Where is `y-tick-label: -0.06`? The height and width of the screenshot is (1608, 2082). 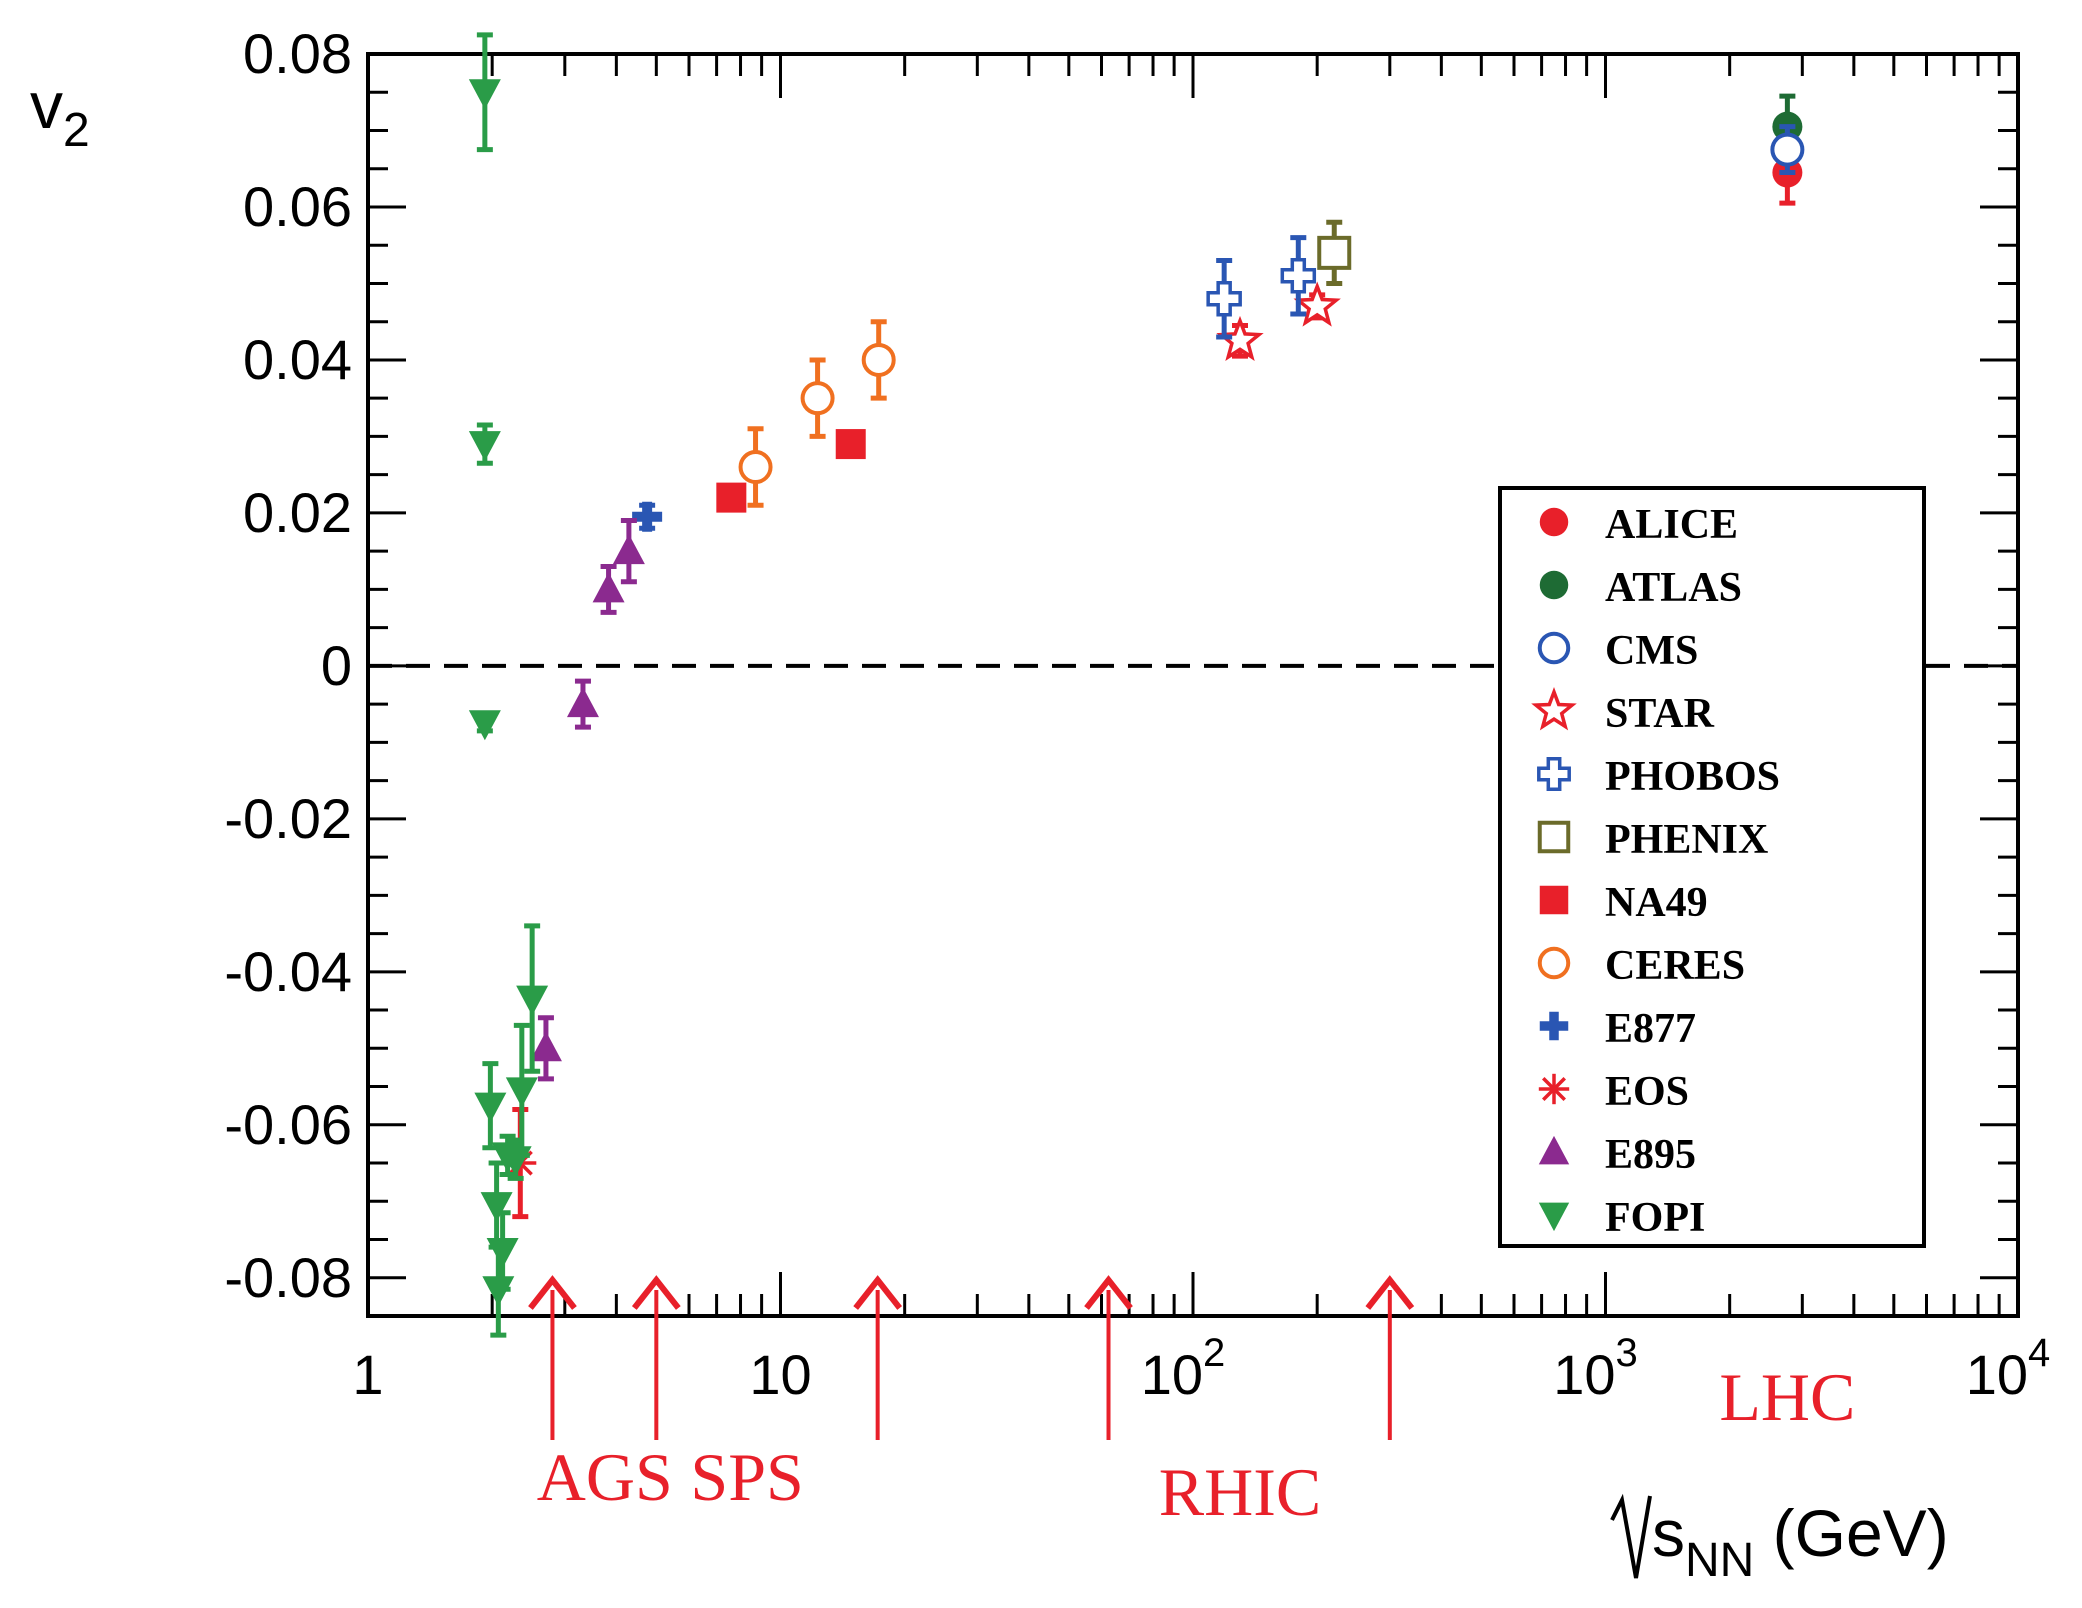 y-tick-label: -0.06 is located at coordinates (288, 1124).